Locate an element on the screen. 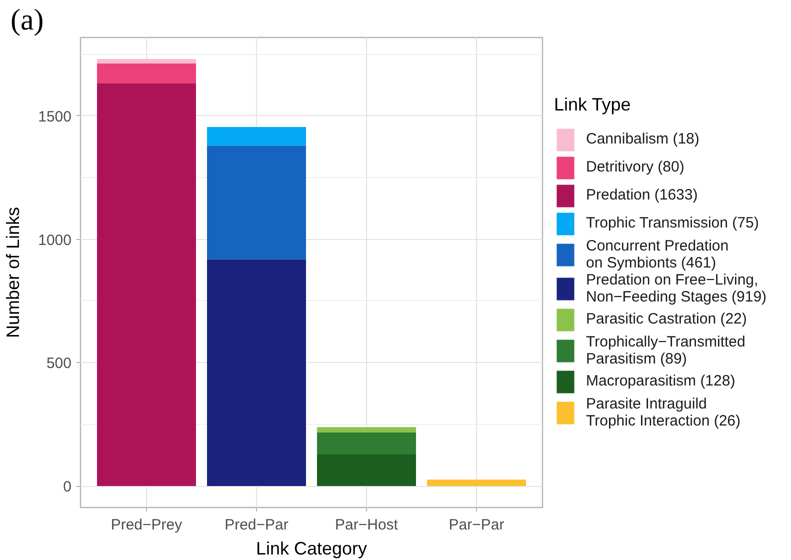 This screenshot has height=560, width=791. legend-label: Trophic Transmission (75) is located at coordinates (672, 224).